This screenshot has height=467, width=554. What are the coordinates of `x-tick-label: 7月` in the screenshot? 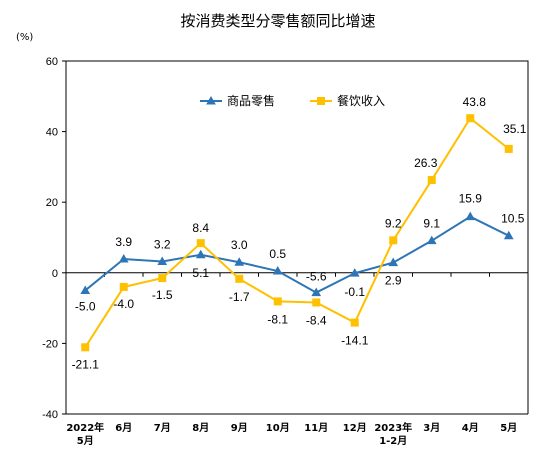 It's located at (162, 428).